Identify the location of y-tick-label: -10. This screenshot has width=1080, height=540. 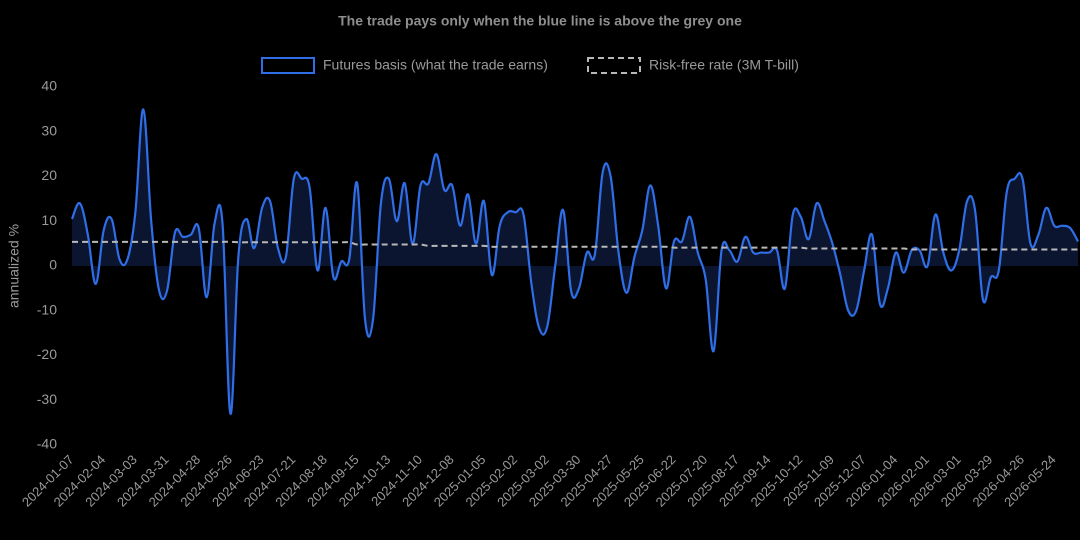
(47, 309).